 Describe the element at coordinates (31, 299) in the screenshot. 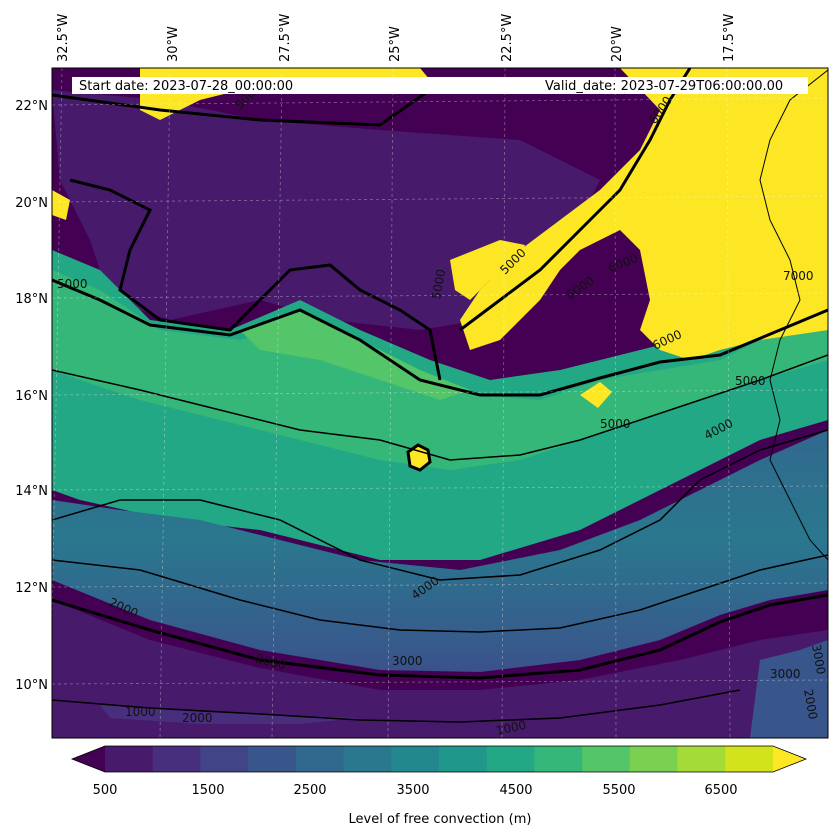

I see `lat-label: 18°N` at that location.